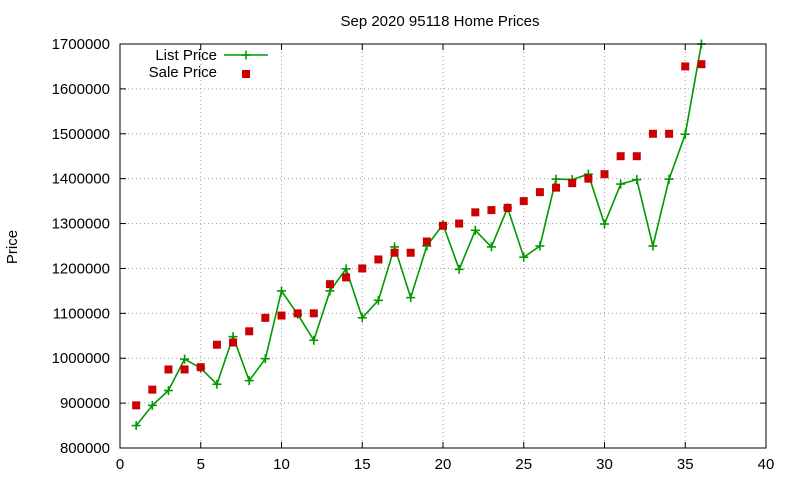  I want to click on y-tick-label: 1500000, so click(81, 134).